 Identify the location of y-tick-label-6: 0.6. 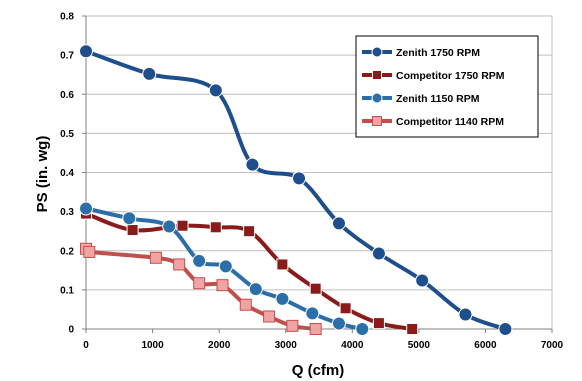
(67, 95).